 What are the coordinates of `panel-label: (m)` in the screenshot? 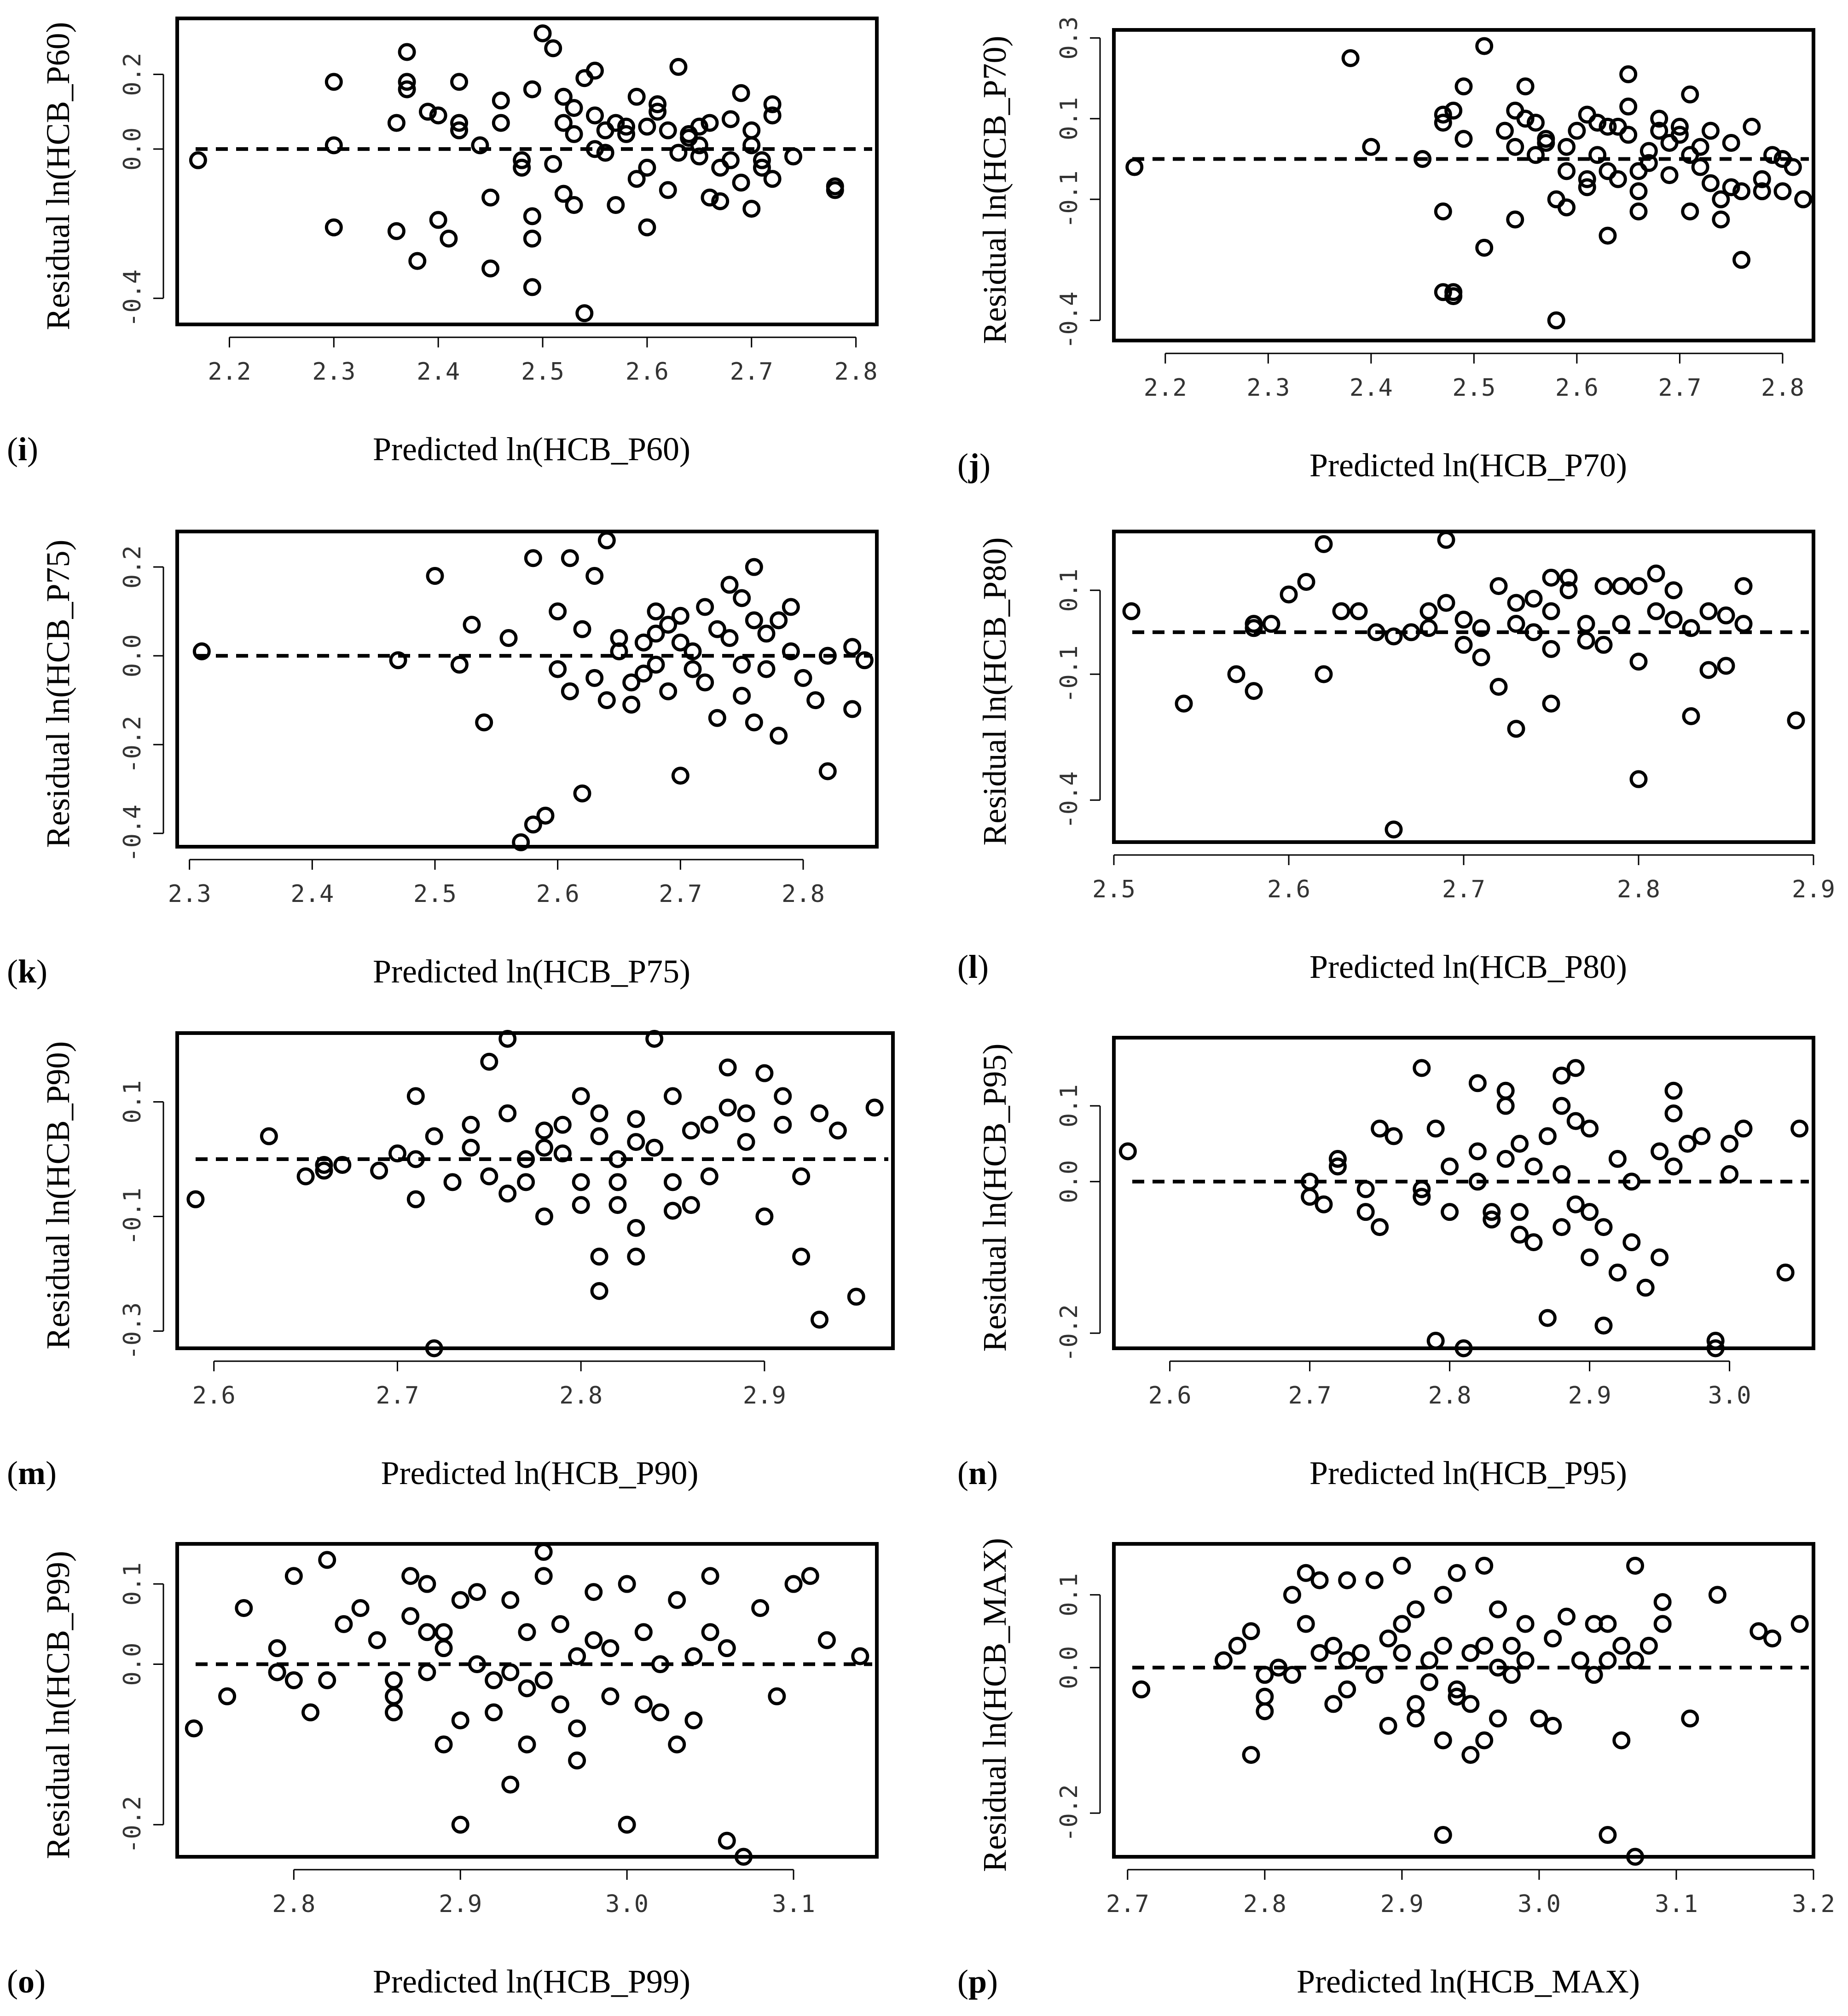 It's located at (32, 1473).